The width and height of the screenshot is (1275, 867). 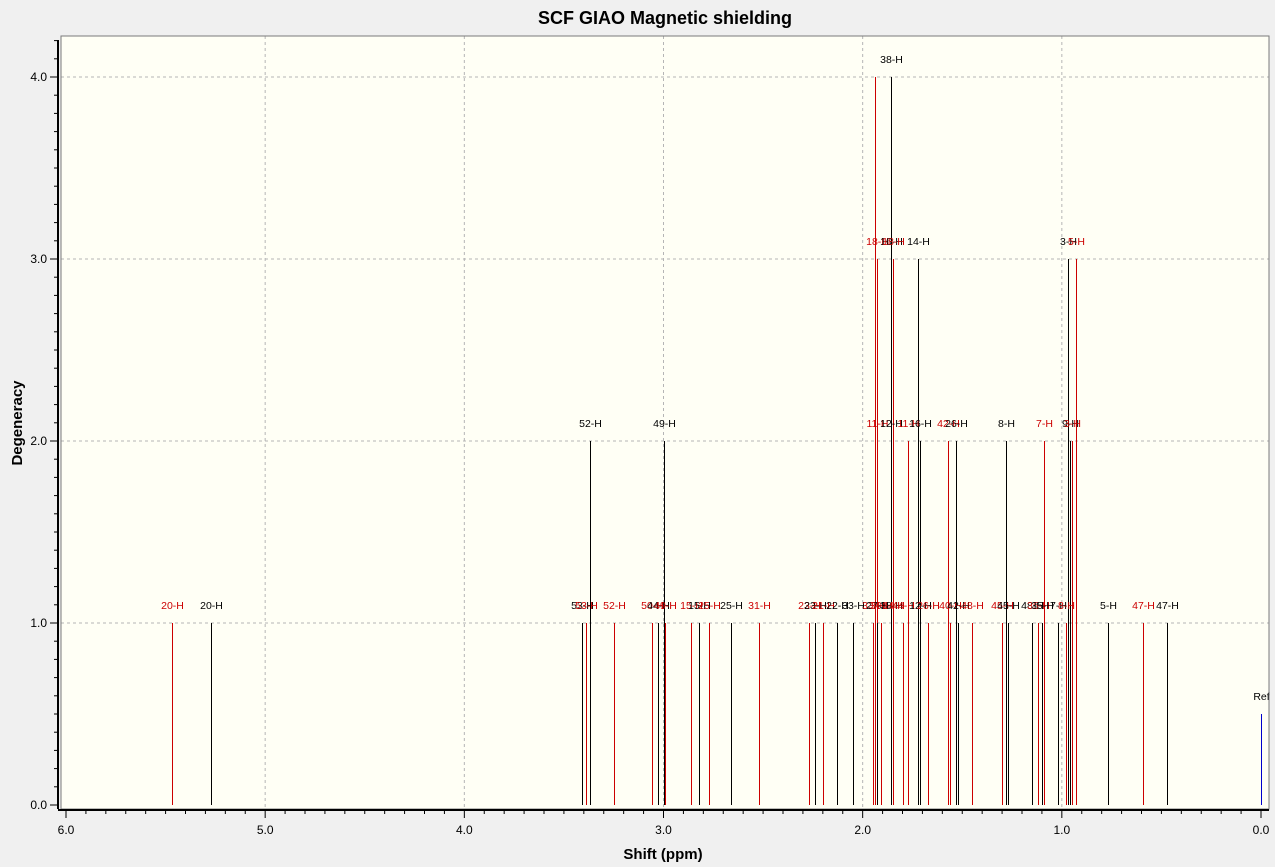 I want to click on peak-label: 22-H, so click(x=837, y=606).